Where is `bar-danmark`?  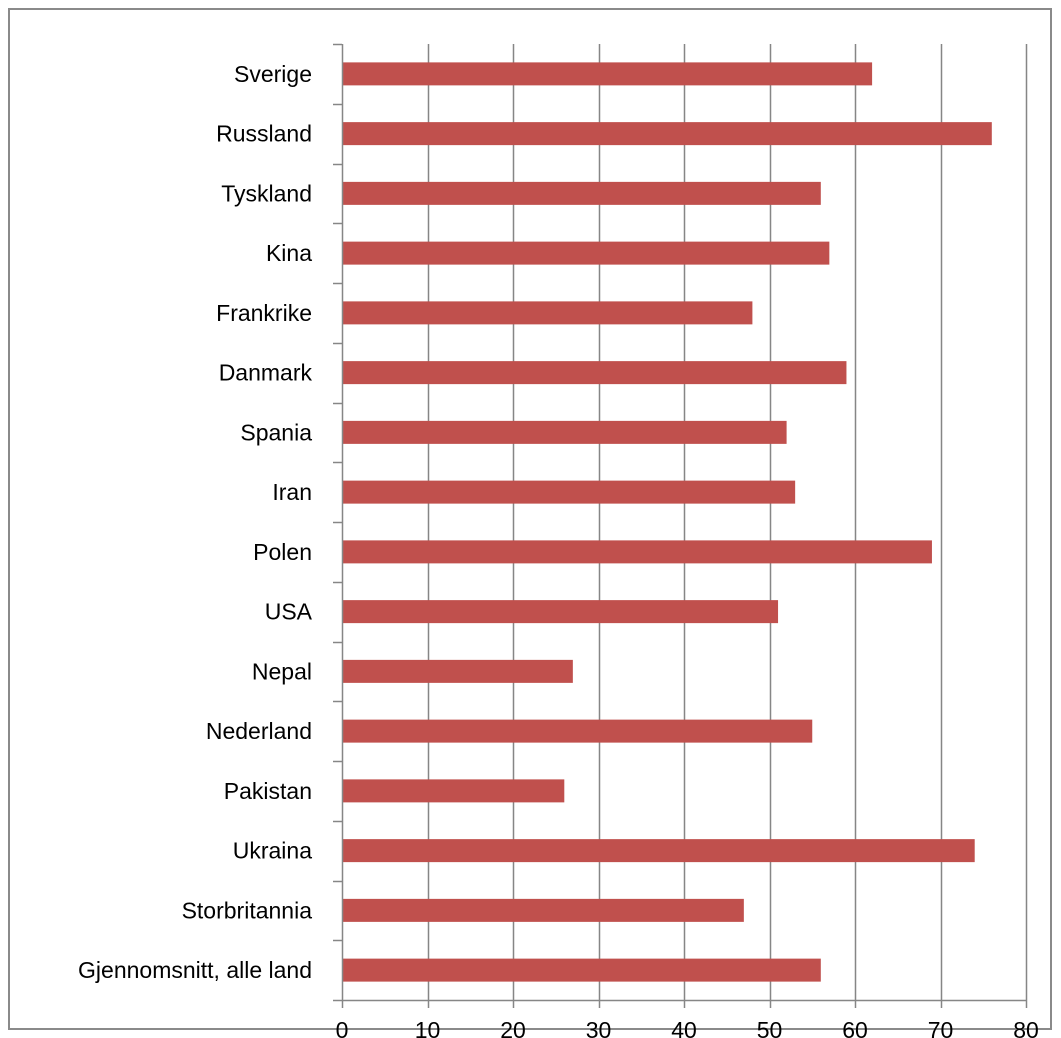 bar-danmark is located at coordinates (594, 373).